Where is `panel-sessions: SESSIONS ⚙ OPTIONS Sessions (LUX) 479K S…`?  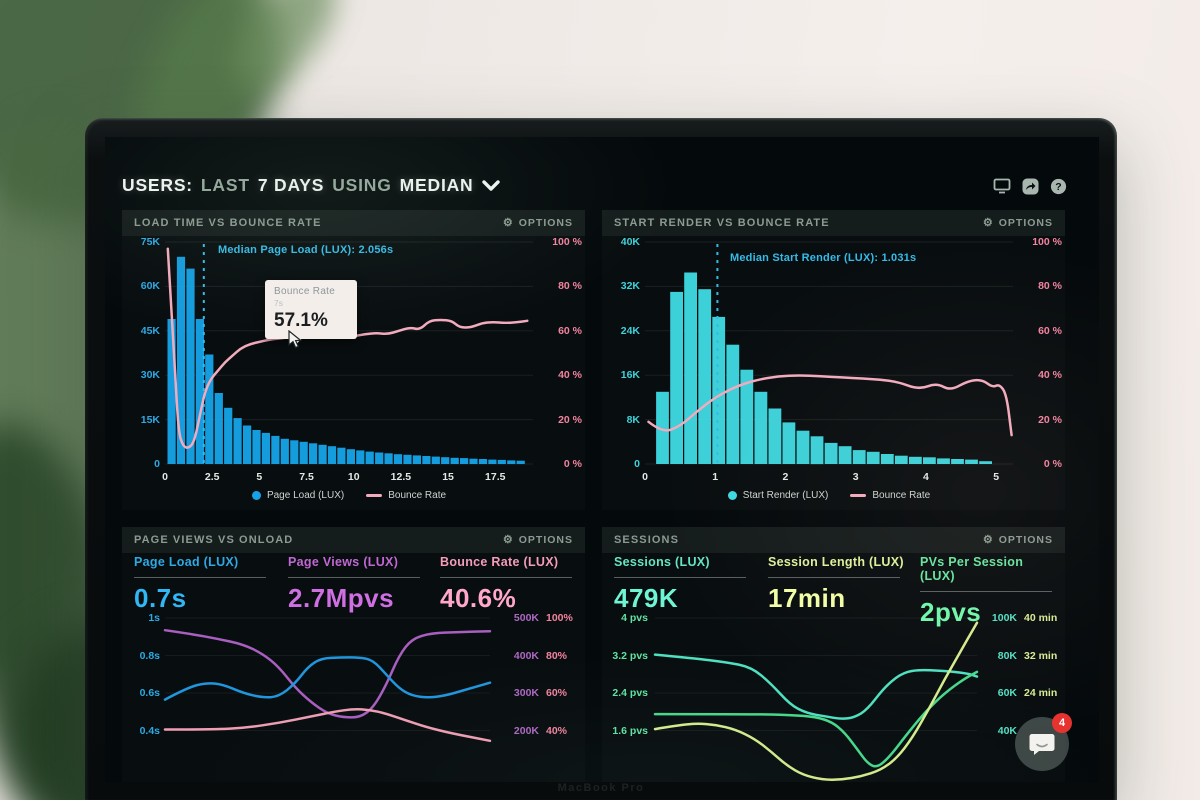 panel-sessions: SESSIONS ⚙ OPTIONS Sessions (LUX) 479K S… is located at coordinates (833, 654).